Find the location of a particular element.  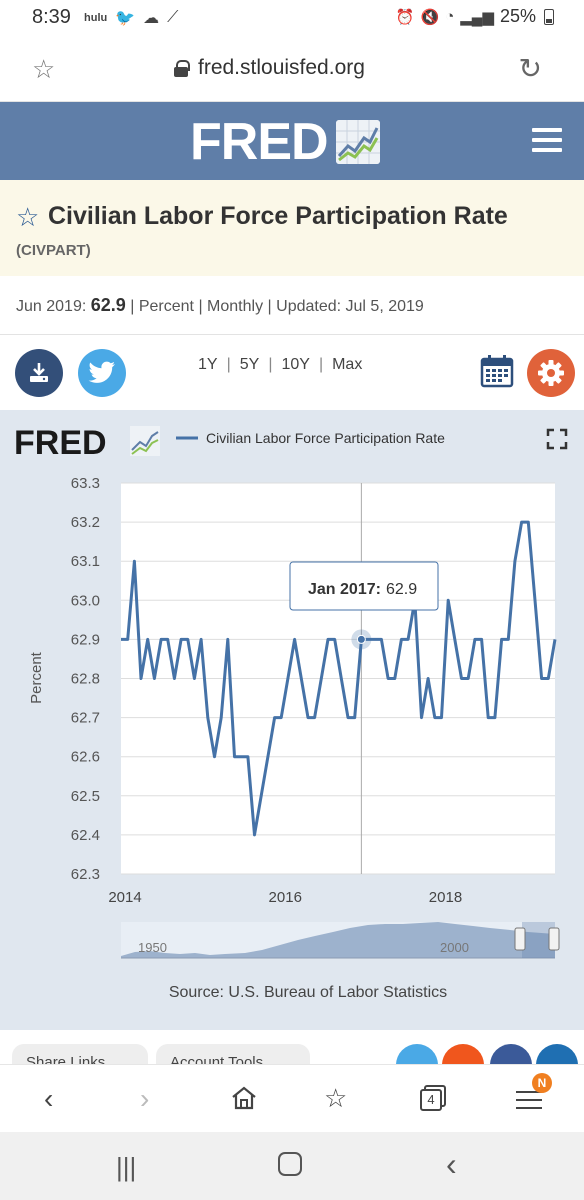

status-right: ⏰ 🔇 ◔ ▂▄▆ 25% is located at coordinates (475, 16).